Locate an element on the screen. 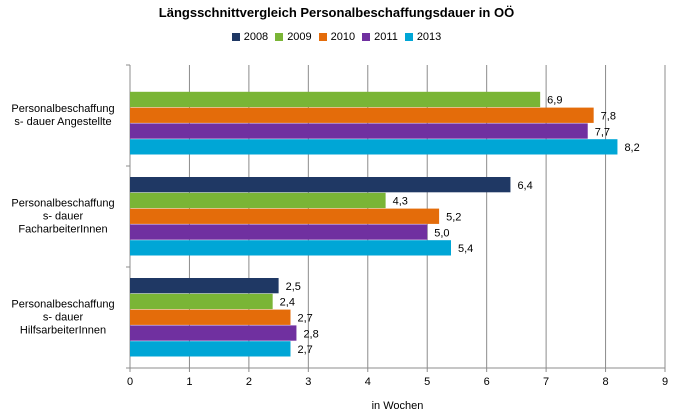 The width and height of the screenshot is (673, 420). x-tick-label-5: 5 is located at coordinates (427, 382).